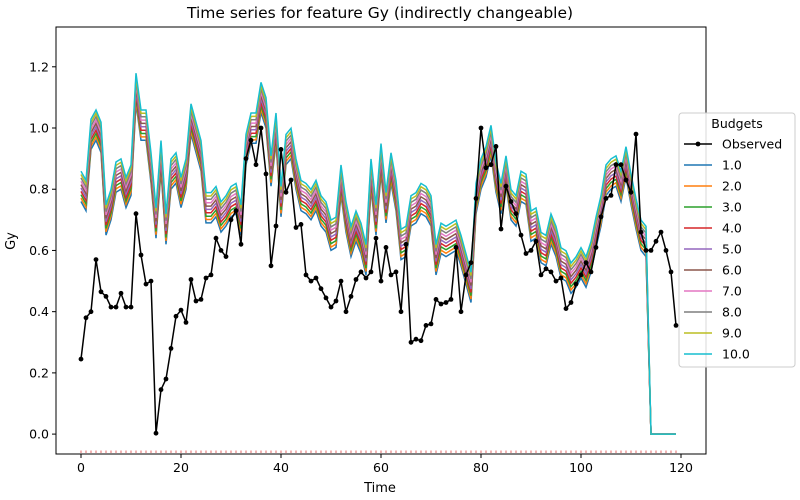 This screenshot has height=500, width=800. Describe the element at coordinates (39, 128) in the screenshot. I see `y-tick-label: 1.0` at that location.